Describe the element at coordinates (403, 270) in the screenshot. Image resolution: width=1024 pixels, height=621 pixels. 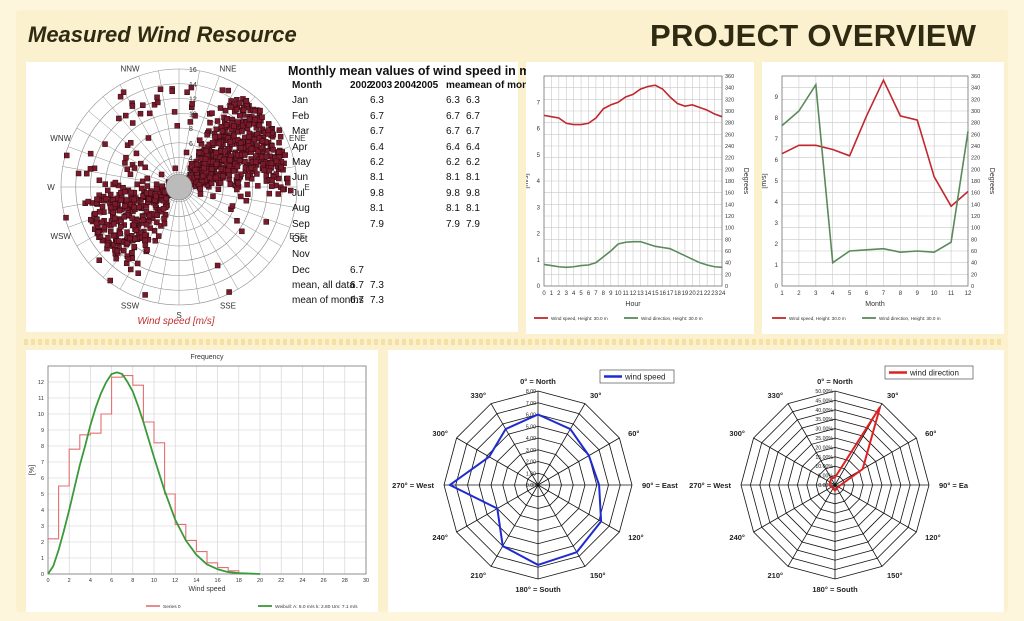
I see `table-row: Dec 6.7` at that location.